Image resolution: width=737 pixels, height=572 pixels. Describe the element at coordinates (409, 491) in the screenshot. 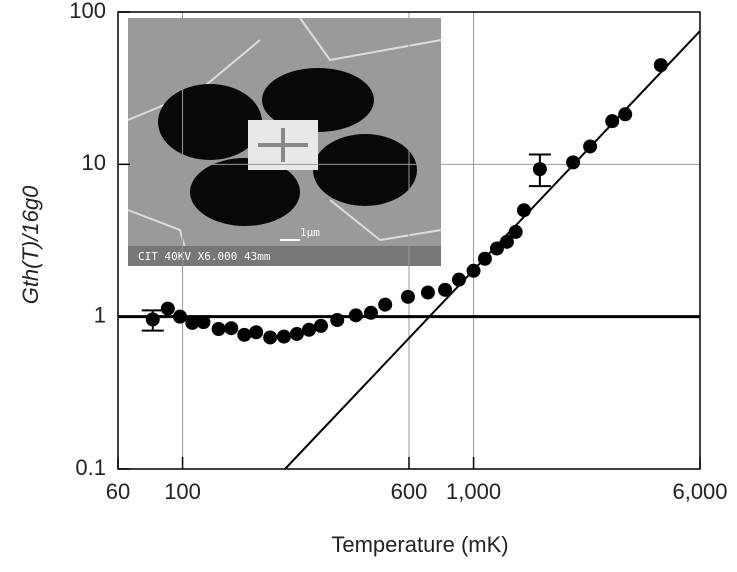

I see `x-tick-label: 600` at that location.